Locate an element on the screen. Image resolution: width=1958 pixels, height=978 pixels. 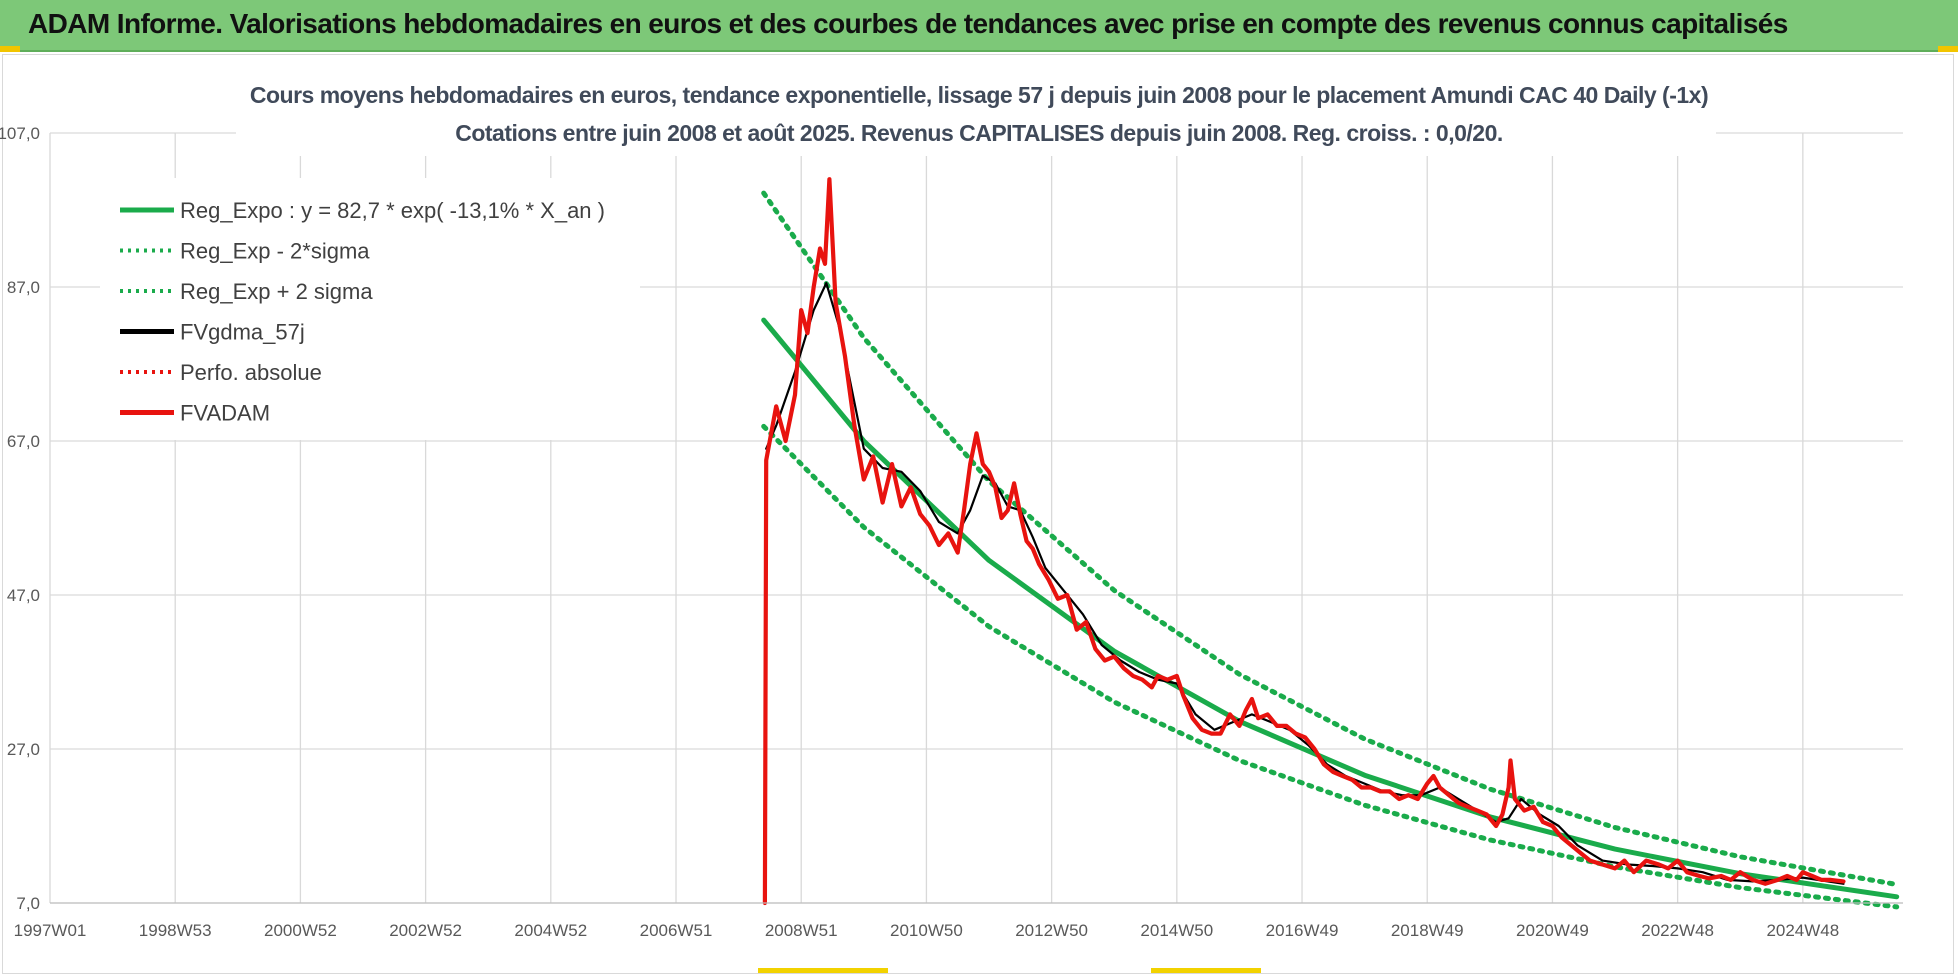
x-tick-label: 2010W50 is located at coordinates (926, 930).